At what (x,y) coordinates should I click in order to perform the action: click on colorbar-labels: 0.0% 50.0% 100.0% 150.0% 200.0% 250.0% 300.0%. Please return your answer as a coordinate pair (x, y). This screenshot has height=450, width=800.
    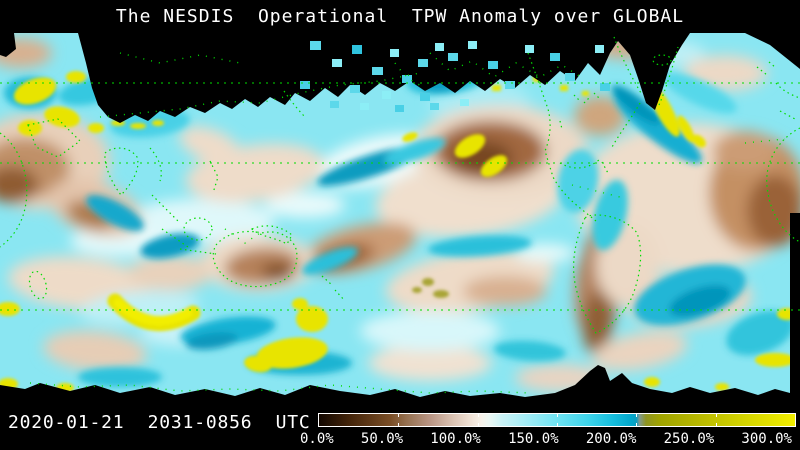
    Looking at the image, I should click on (546, 439).